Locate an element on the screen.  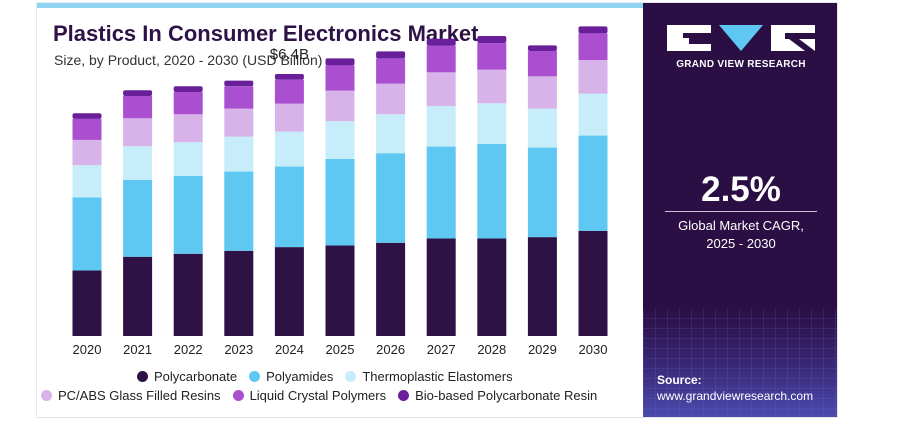
x-tick-label: 2025 is located at coordinates (340, 349).